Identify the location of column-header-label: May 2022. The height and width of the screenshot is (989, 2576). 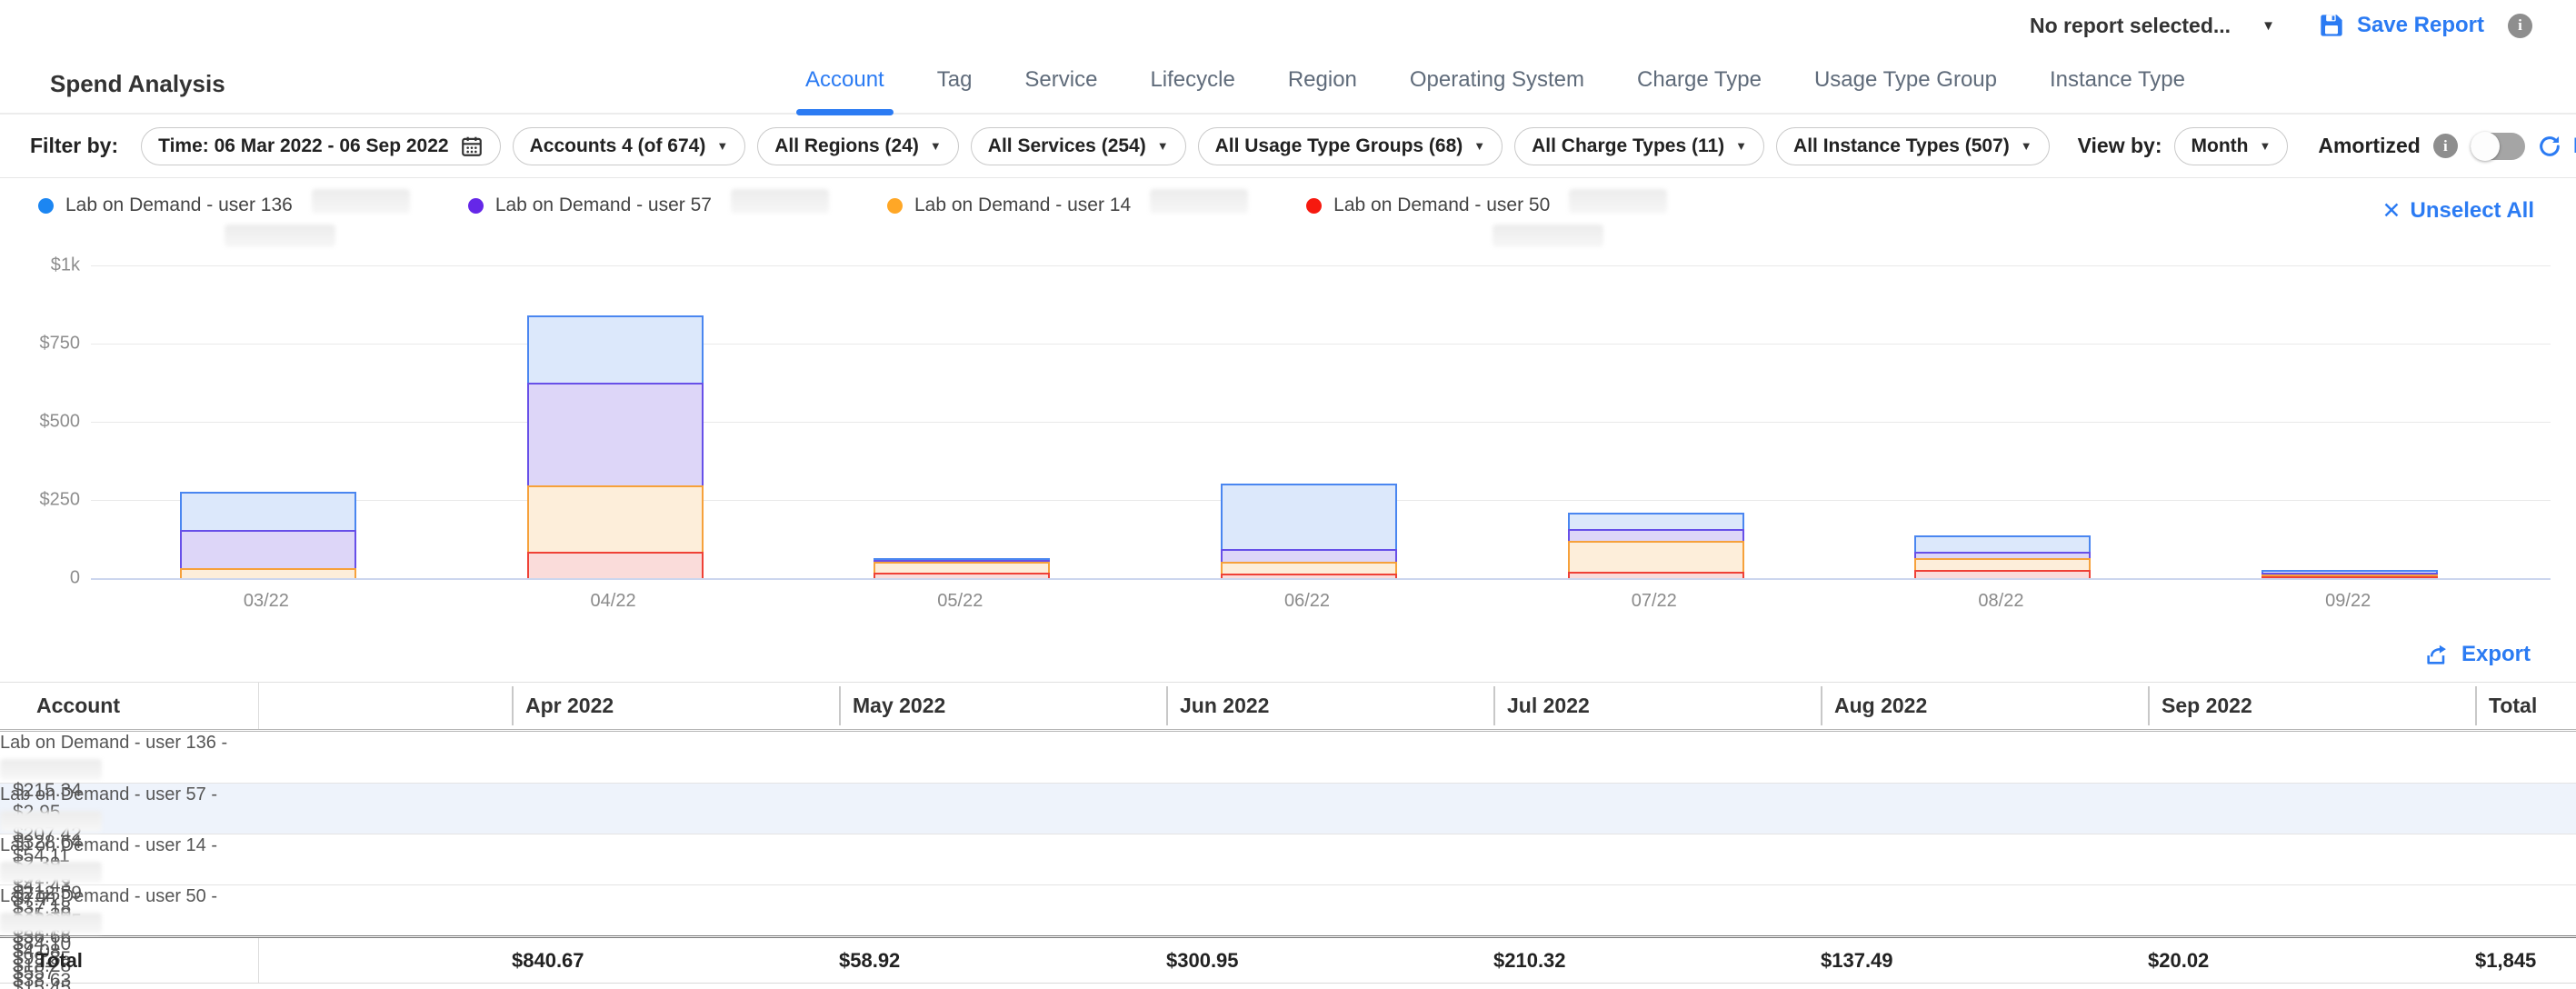
(892, 705).